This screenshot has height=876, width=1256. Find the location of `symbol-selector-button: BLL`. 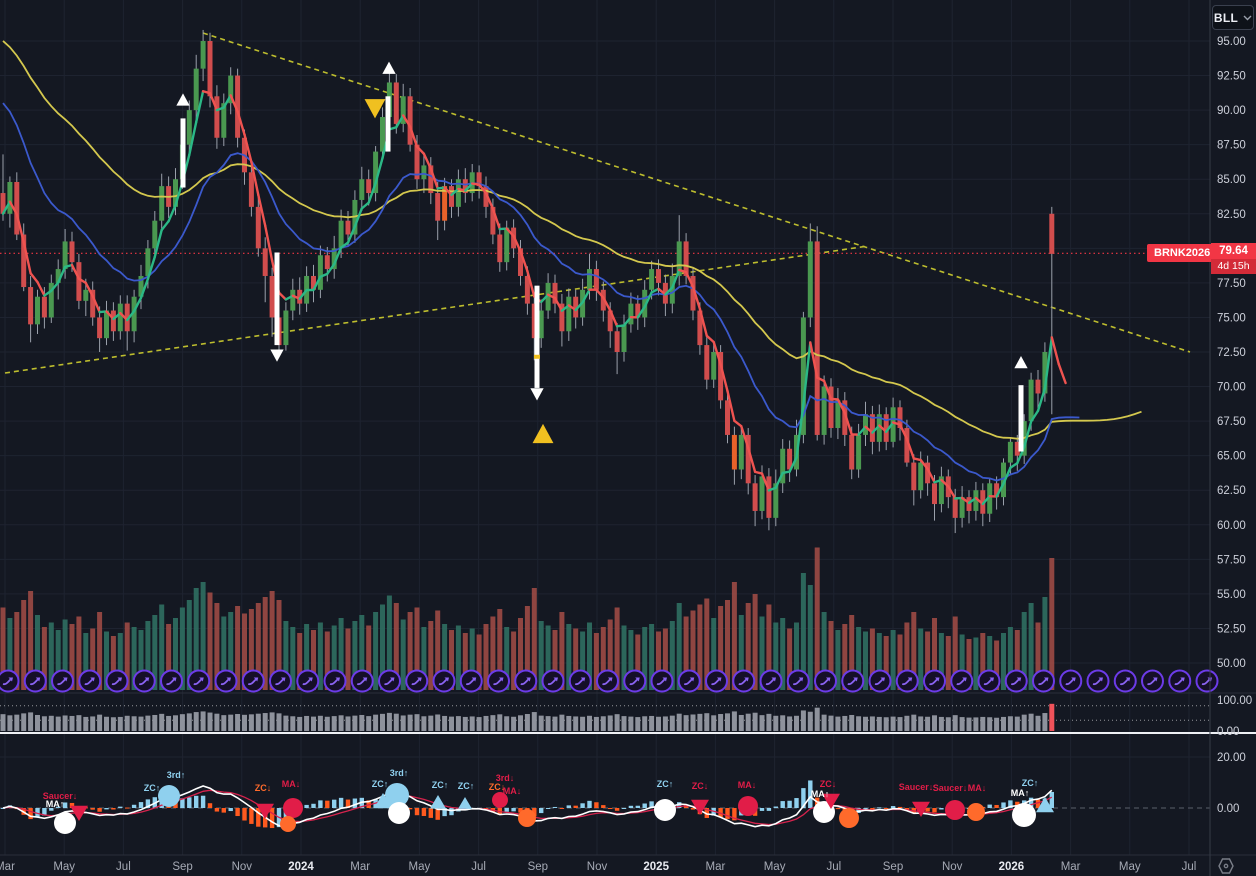

symbol-selector-button: BLL is located at coordinates (1233, 17).